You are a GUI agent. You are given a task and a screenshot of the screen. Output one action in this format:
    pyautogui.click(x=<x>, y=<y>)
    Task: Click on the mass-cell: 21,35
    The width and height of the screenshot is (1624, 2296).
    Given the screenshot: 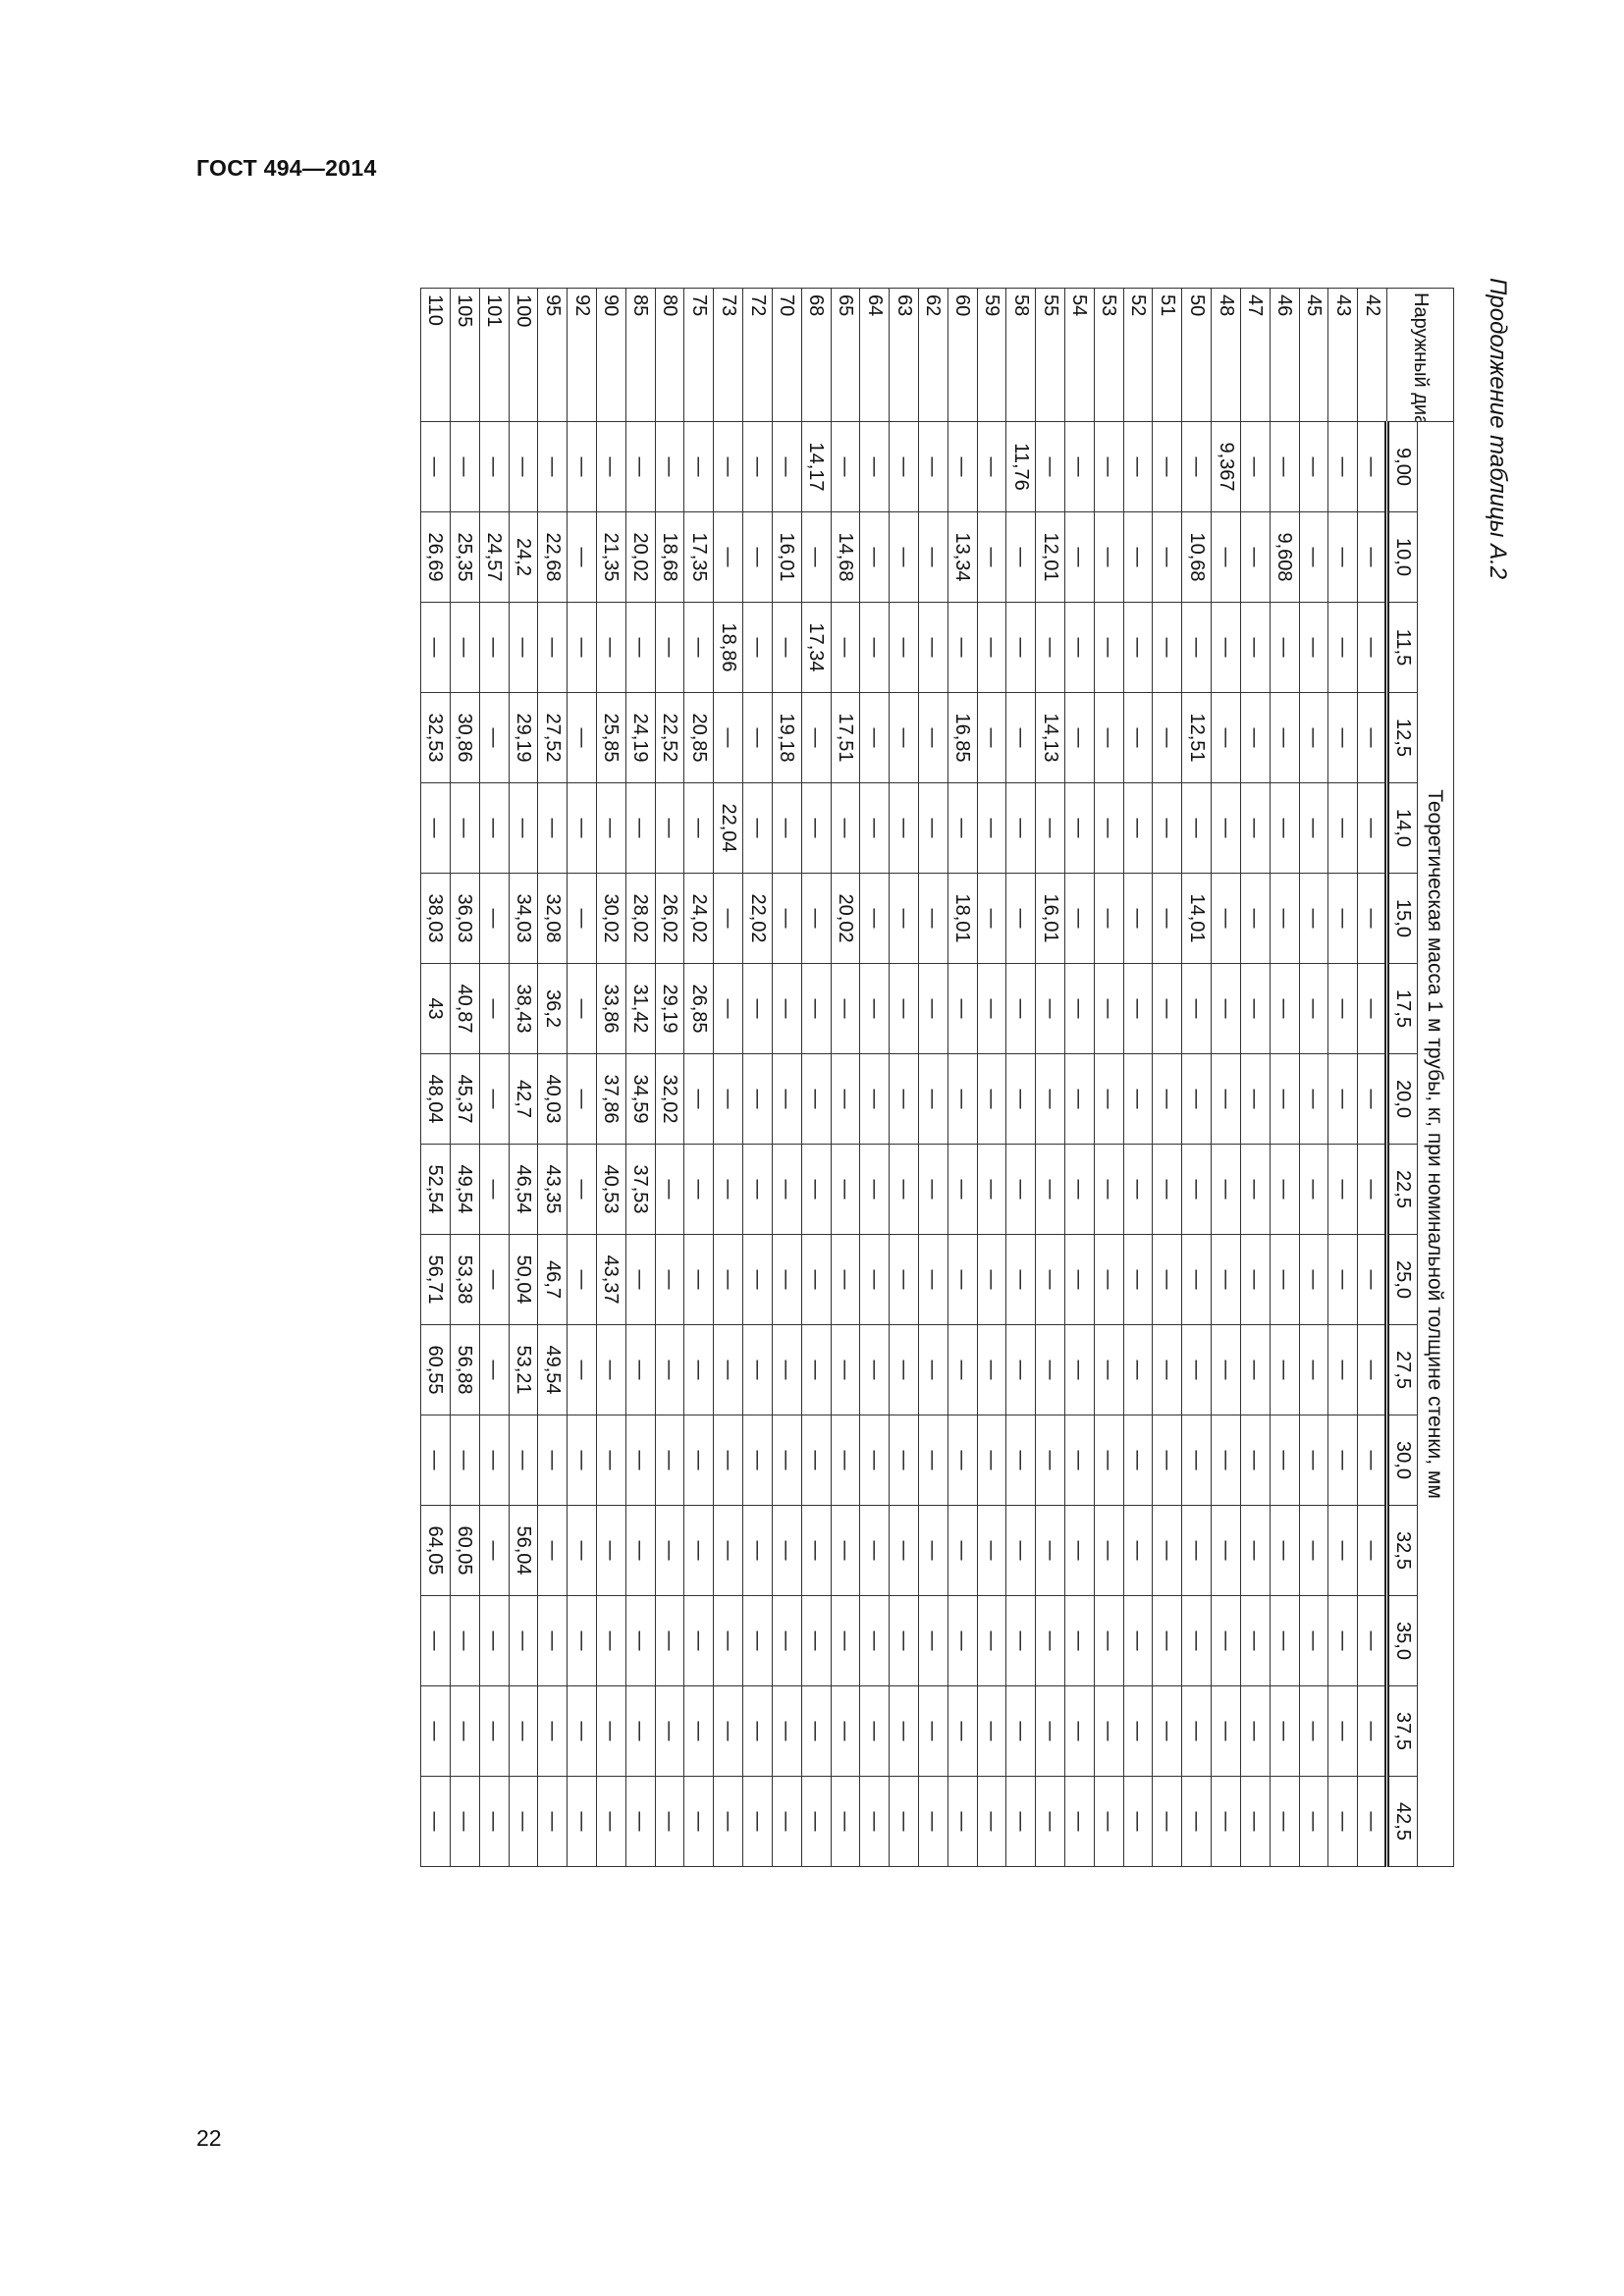 What is the action you would take?
    pyautogui.click(x=611, y=557)
    